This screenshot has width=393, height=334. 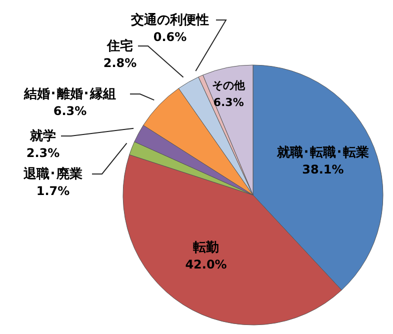 What do you see at coordinates (52, 174) in the screenshot?
I see `slice-label: 退職･廃業` at bounding box center [52, 174].